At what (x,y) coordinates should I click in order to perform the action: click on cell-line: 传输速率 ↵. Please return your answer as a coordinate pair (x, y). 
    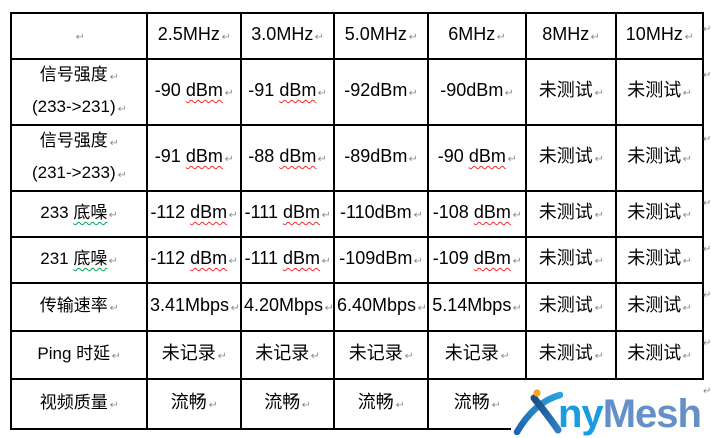
    Looking at the image, I should click on (79, 307).